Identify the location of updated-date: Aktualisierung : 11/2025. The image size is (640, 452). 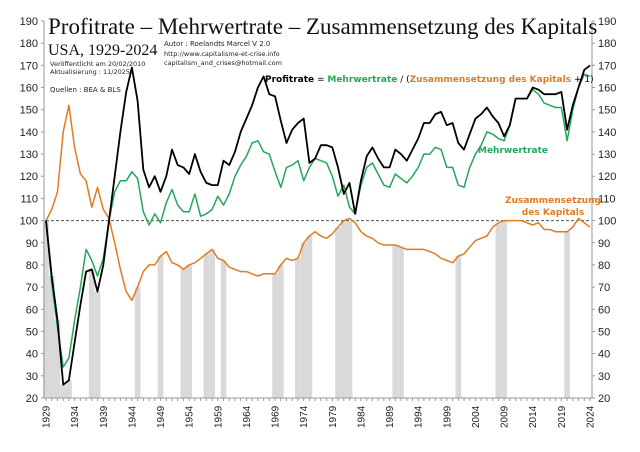
(90, 72).